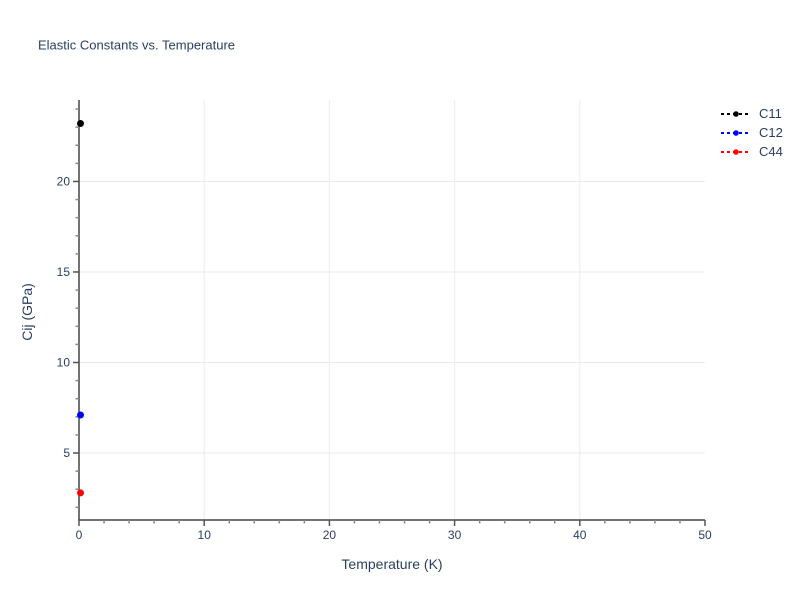 The image size is (800, 600). Describe the element at coordinates (330, 535) in the screenshot. I see `x-tick-label: 20` at that location.